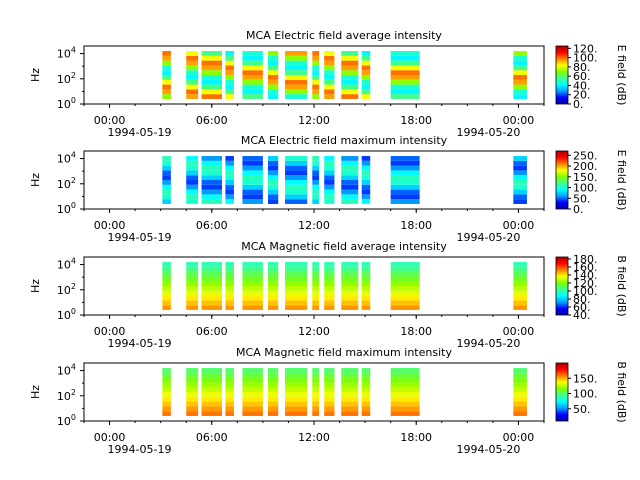 The width and height of the screenshot is (640, 480). What do you see at coordinates (562, 75) in the screenshot?
I see `colorbar` at bounding box center [562, 75].